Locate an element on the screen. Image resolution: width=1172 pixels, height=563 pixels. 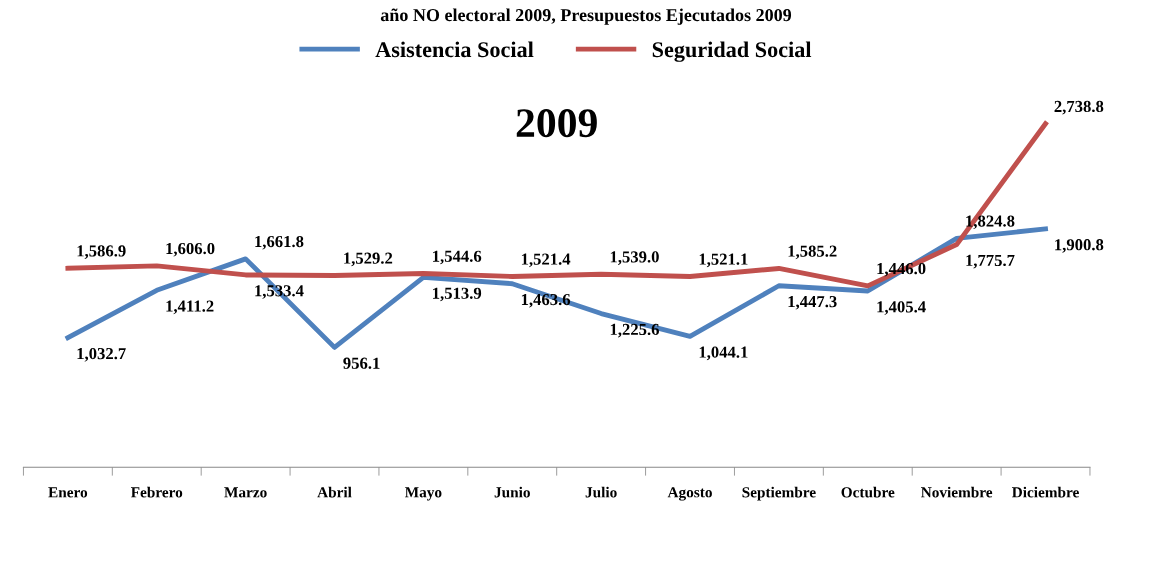
data-label: 1,521.1 is located at coordinates (723, 260).